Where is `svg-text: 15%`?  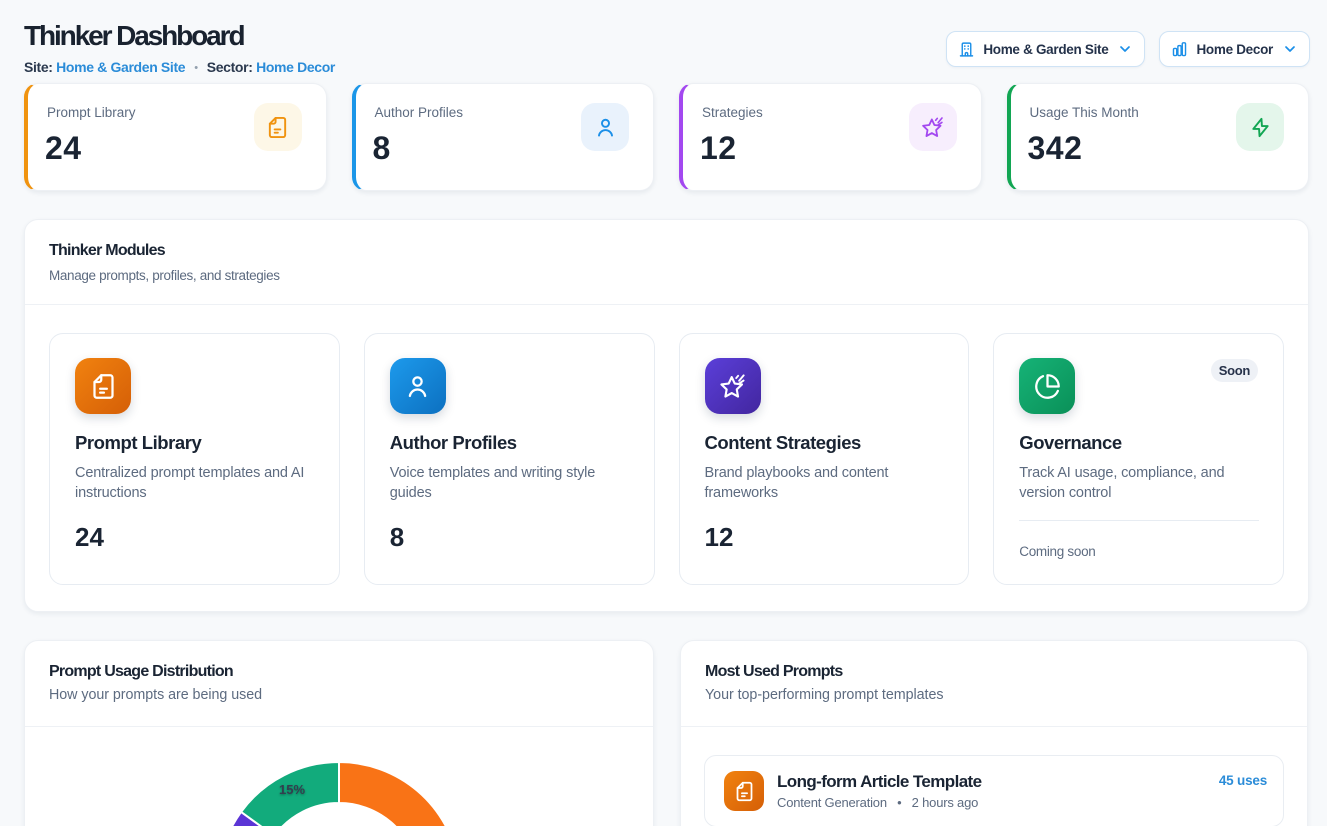 svg-text: 15% is located at coordinates (292, 789).